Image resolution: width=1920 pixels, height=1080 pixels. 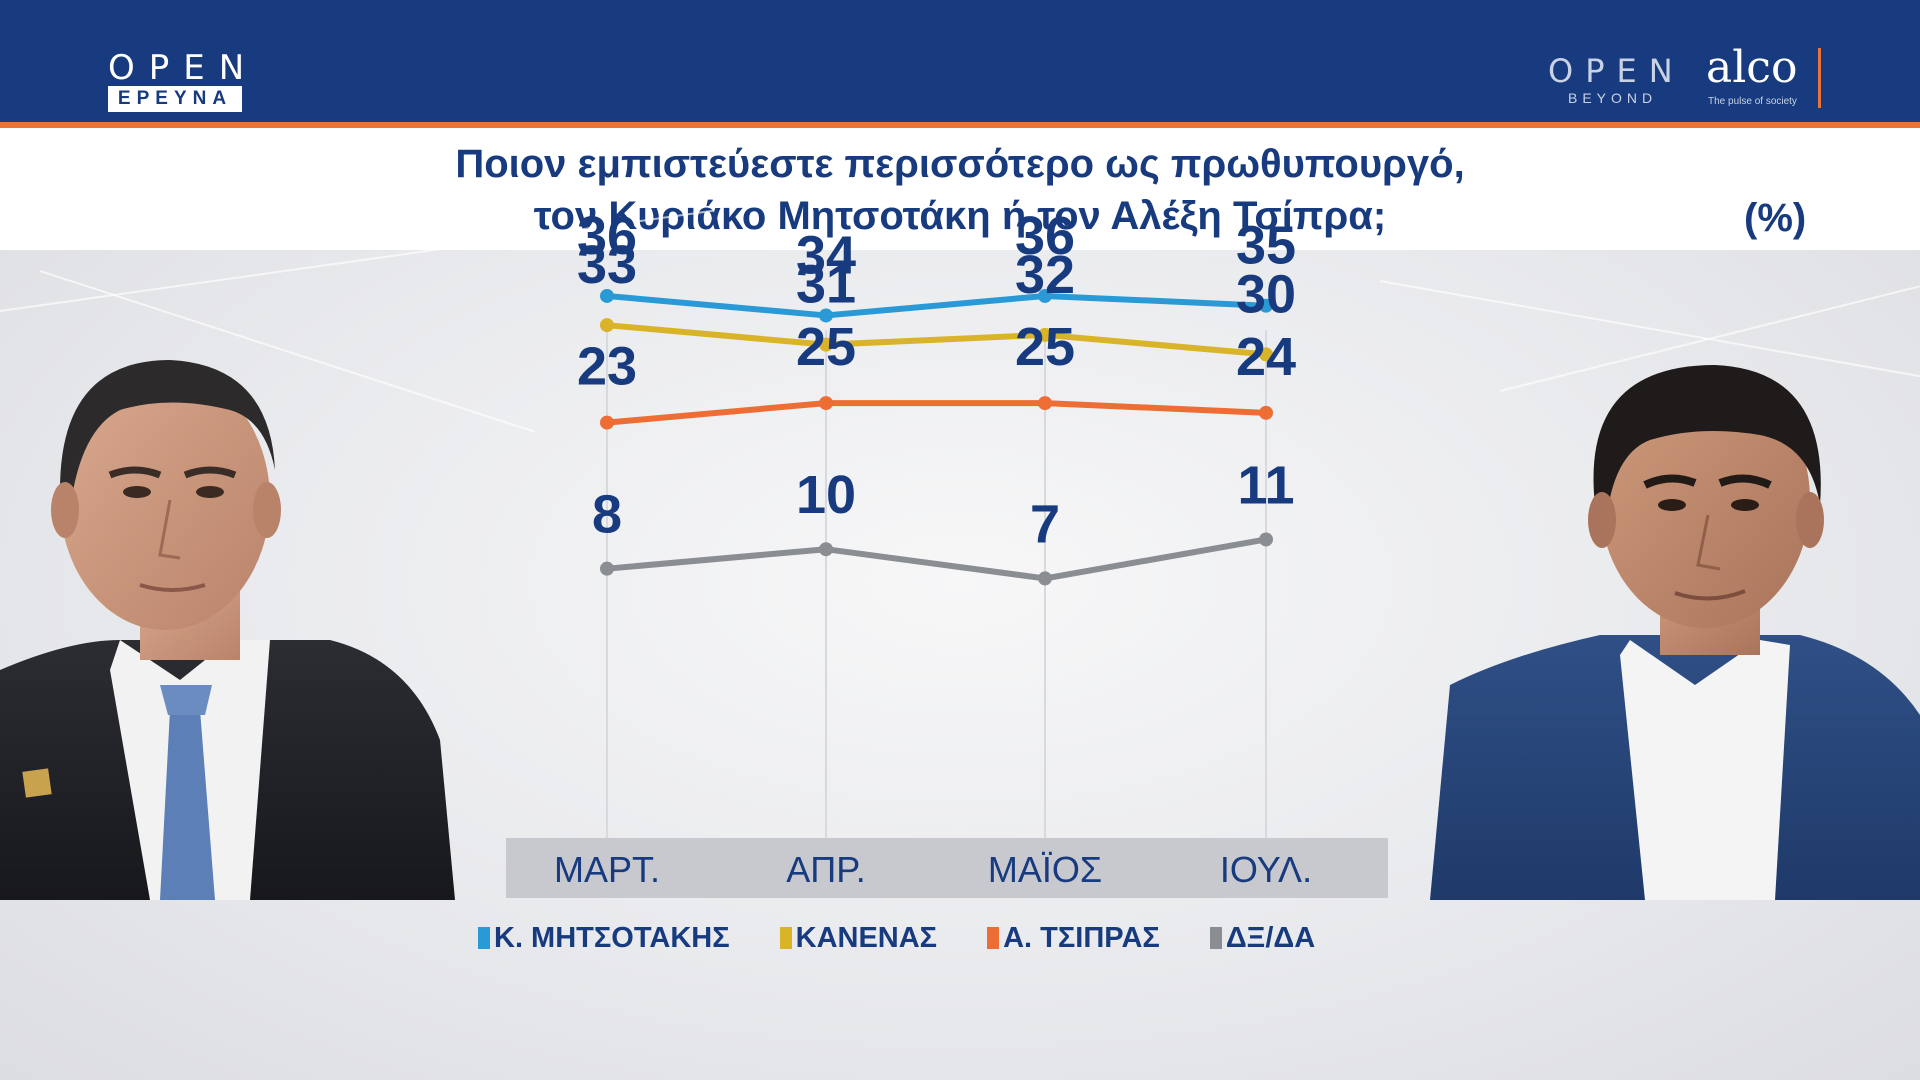 I want to click on category-label-layer: ΜΑΡΤ. ΑΠΡ. ΜΑΪΟΣ ΙΟΥΛ., so click(x=933, y=869).